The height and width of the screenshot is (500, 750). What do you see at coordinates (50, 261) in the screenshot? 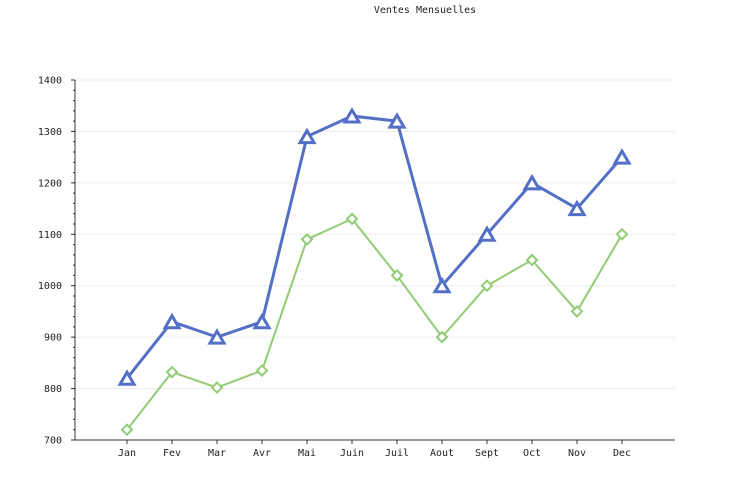
I see `y-tick-labels: 700 800 900 1000 1100 1200 1300 1400` at bounding box center [50, 261].